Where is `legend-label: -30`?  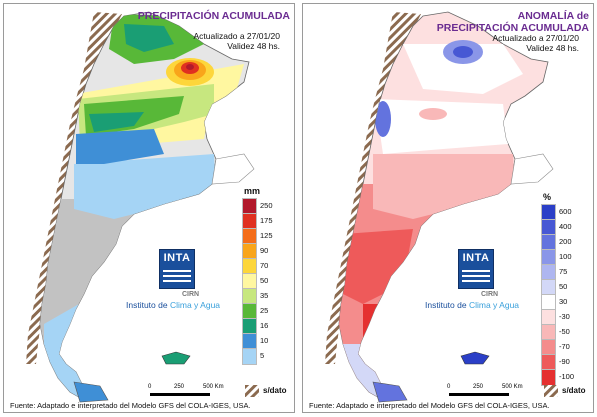
legend-label: -30 is located at coordinates (564, 316).